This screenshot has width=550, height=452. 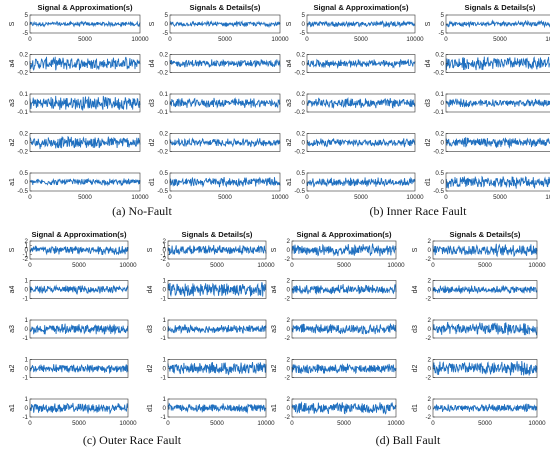 What do you see at coordinates (439, 94) in the screenshot?
I see `y-tick-label: 0.1` at bounding box center [439, 94].